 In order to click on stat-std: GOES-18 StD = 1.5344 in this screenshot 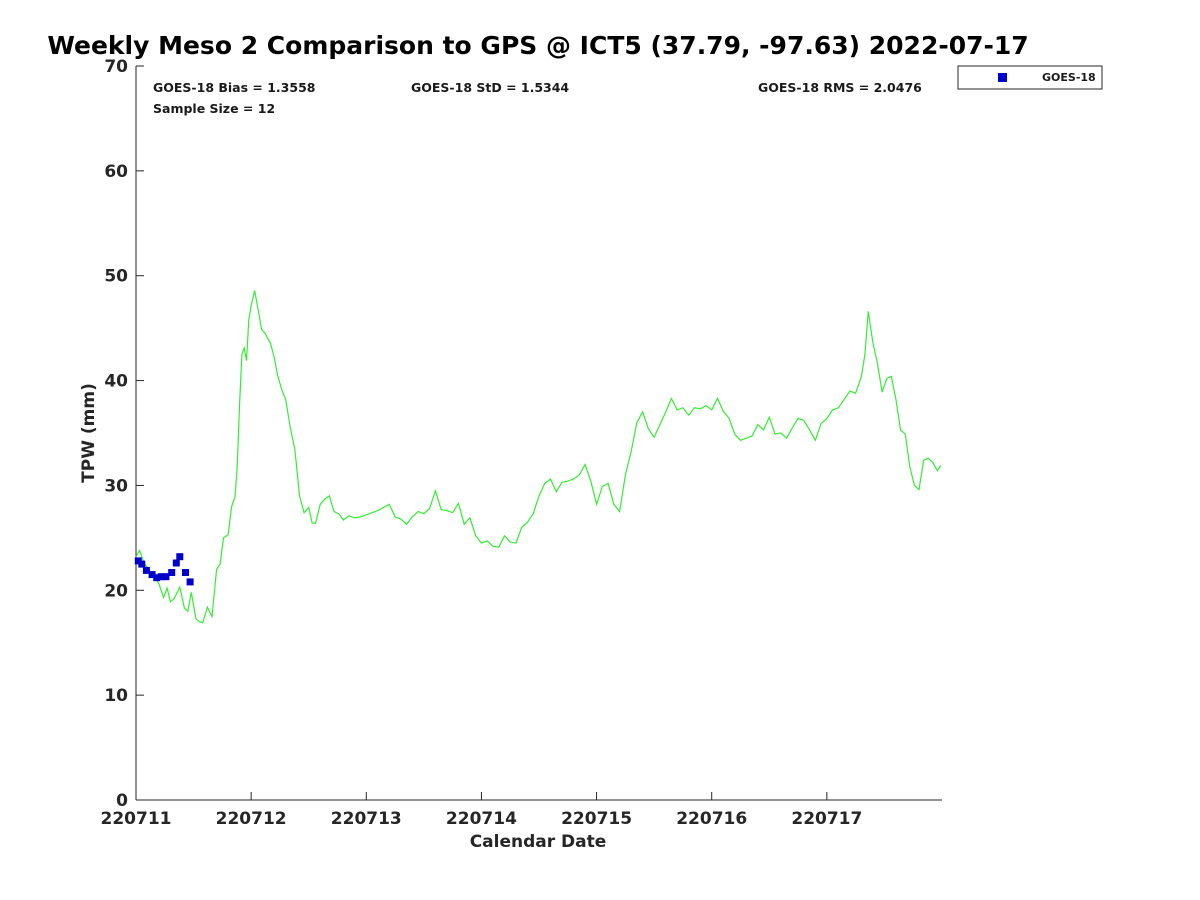, I will do `click(490, 87)`.